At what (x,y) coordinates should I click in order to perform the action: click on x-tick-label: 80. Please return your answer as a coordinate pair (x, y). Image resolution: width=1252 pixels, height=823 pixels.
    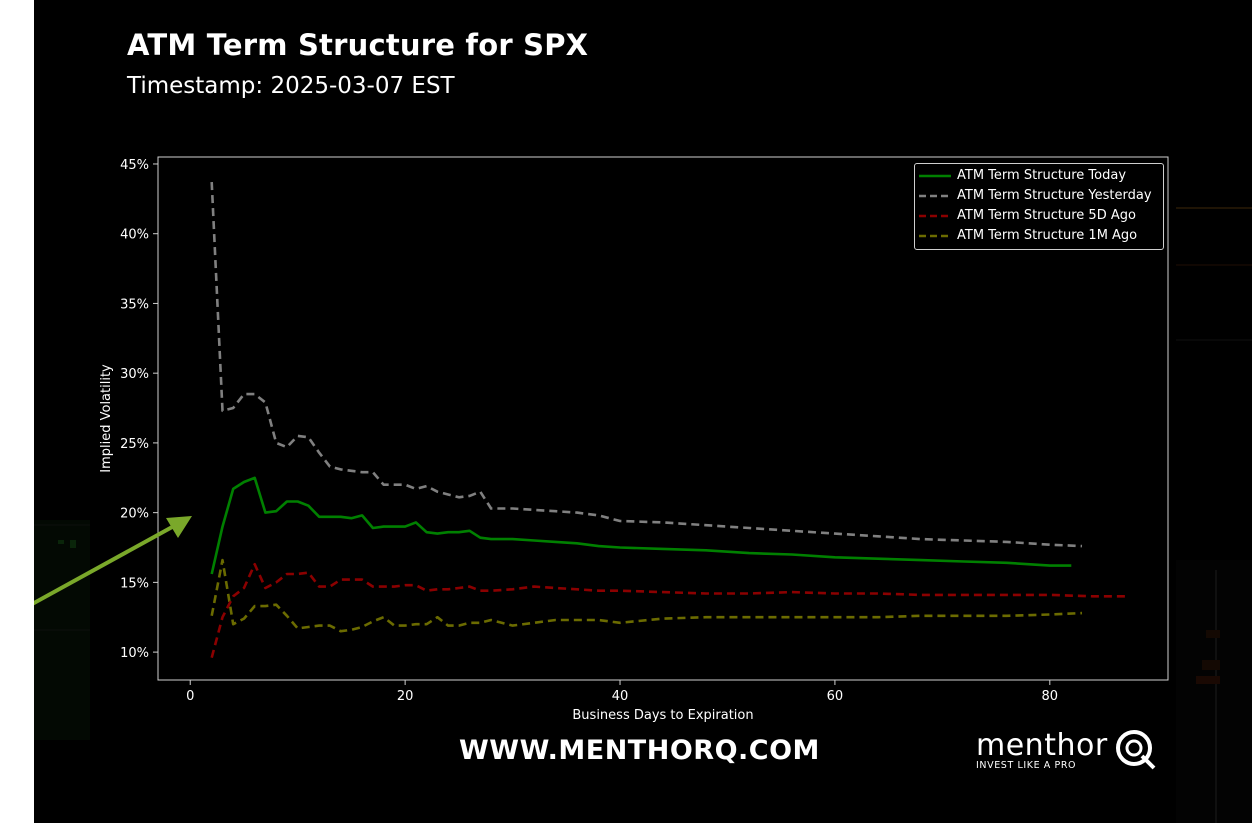
    Looking at the image, I should click on (1050, 696).